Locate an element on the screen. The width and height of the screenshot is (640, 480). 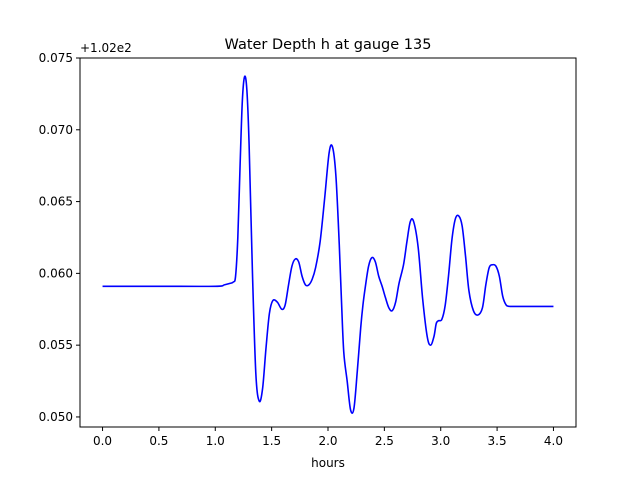
x-tick-label: 2.0 is located at coordinates (327, 441).